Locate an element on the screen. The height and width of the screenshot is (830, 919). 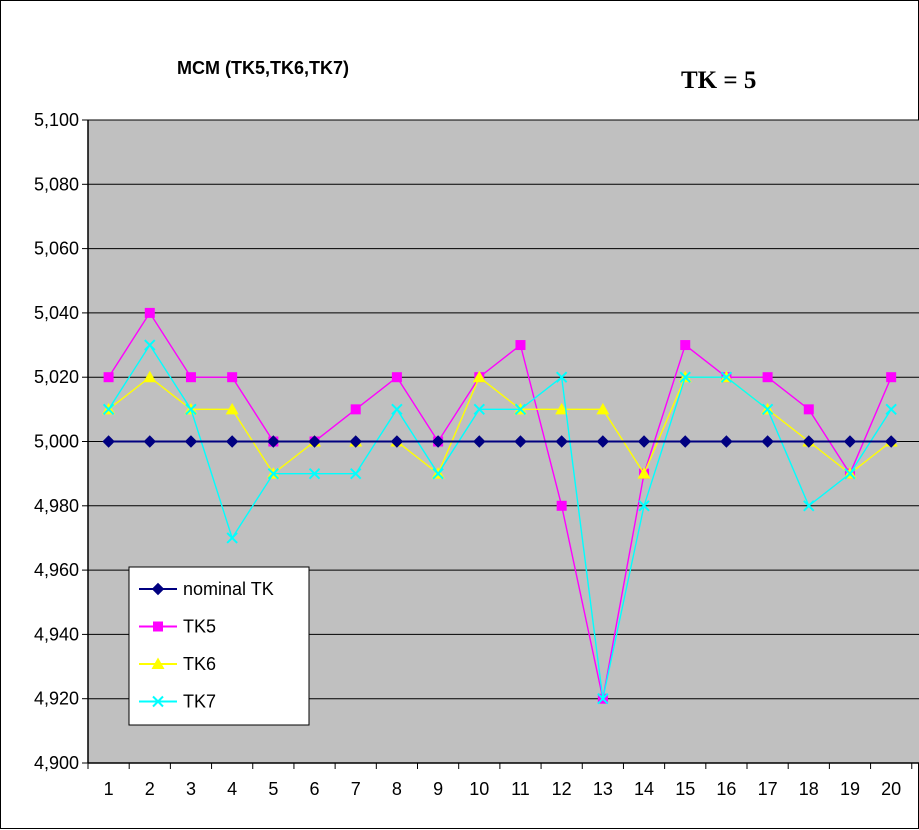
legend-label: TK5 is located at coordinates (199, 627).